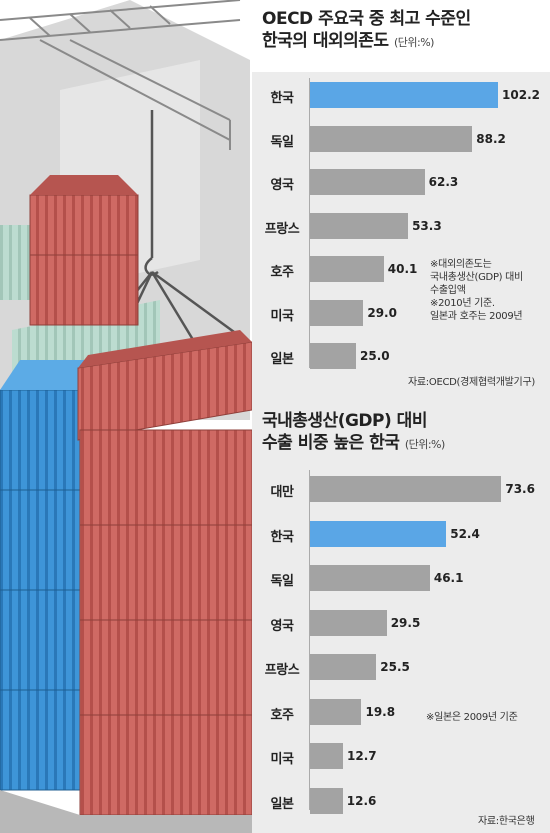 The width and height of the screenshot is (550, 833). Describe the element at coordinates (331, 443) in the screenshot. I see `bottom-chart-title-line2: 수출 비중 높은 한국` at that location.